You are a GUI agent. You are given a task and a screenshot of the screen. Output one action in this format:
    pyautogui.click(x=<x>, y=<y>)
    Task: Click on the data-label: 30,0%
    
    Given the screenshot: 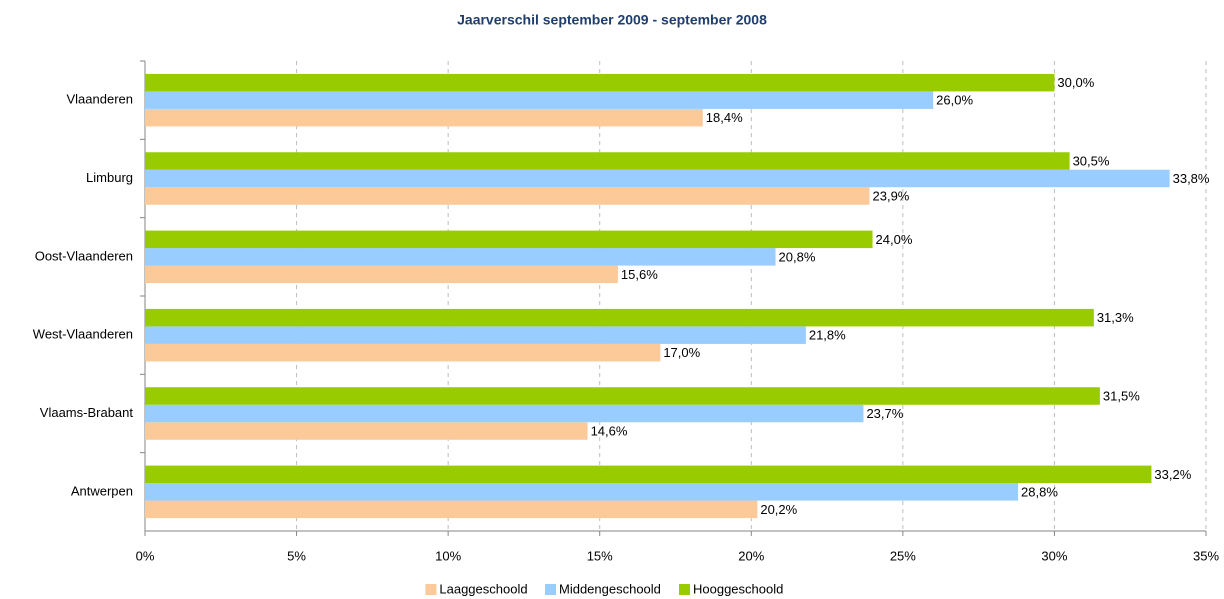 What is the action you would take?
    pyautogui.click(x=1075, y=82)
    